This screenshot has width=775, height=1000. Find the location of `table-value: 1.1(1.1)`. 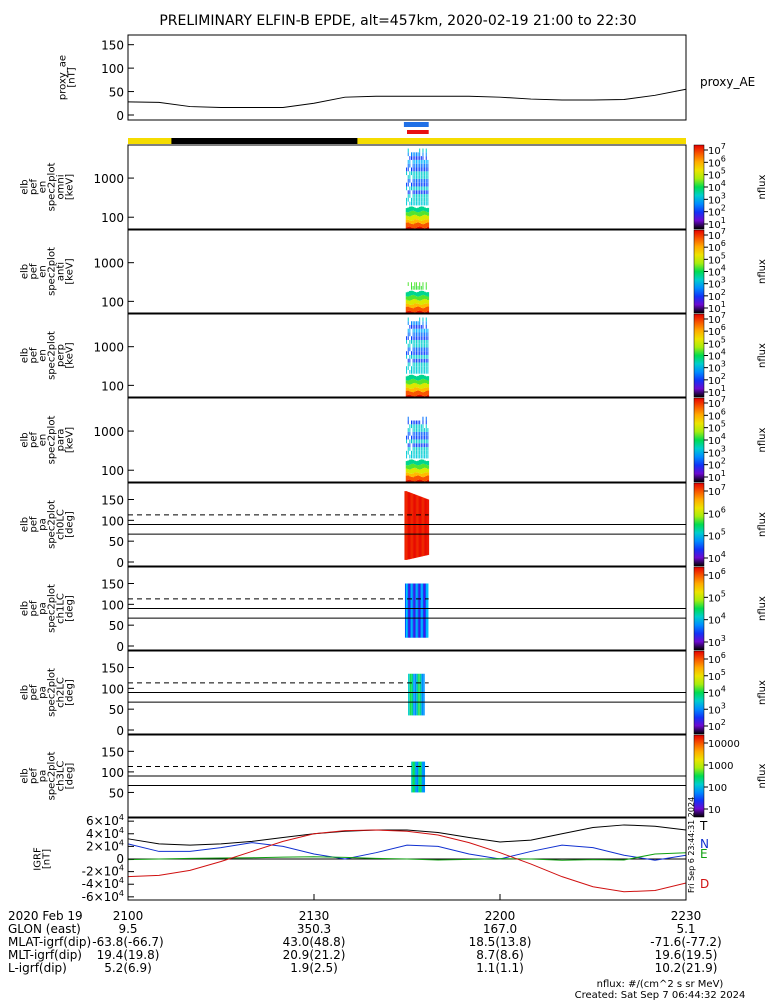

table-value: 1.1(1.1) is located at coordinates (500, 968).